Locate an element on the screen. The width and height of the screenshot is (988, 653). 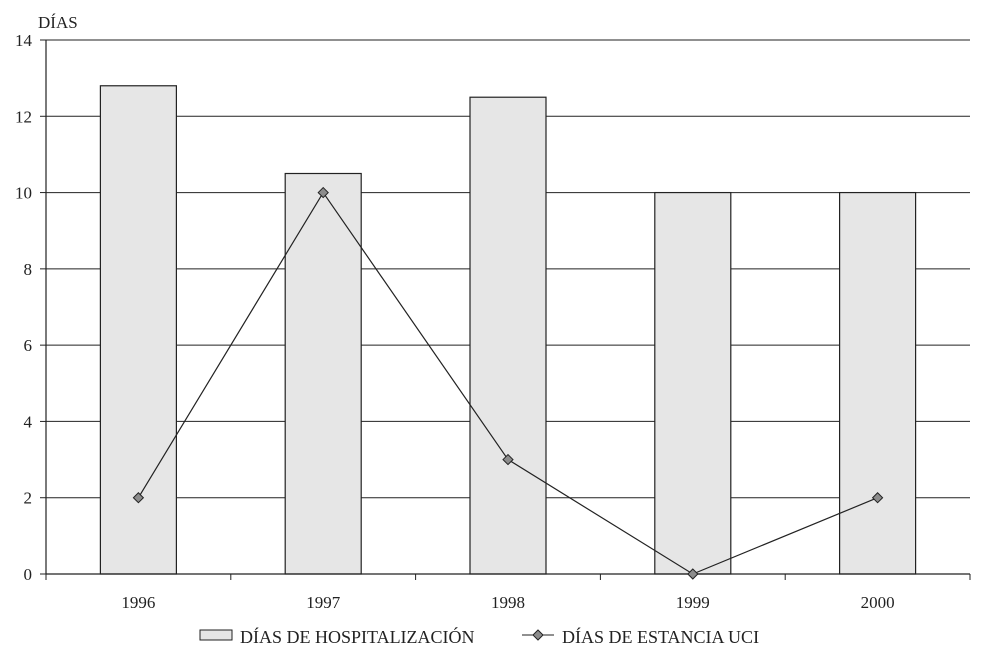
y-axis-label: DÍAS is located at coordinates (58, 22).